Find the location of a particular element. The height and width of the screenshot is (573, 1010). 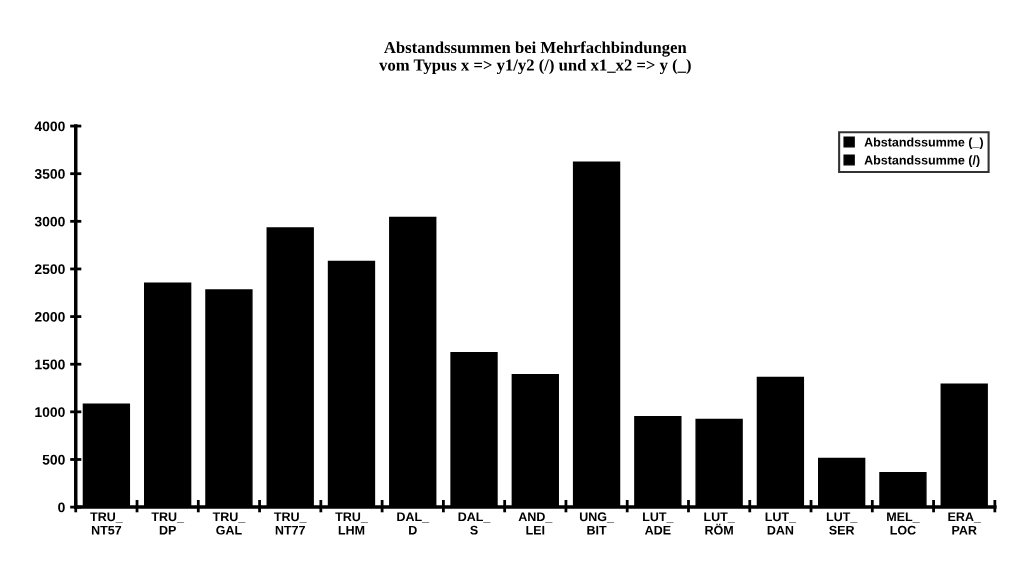

x-tick-label: DAL_ D is located at coordinates (413, 523).